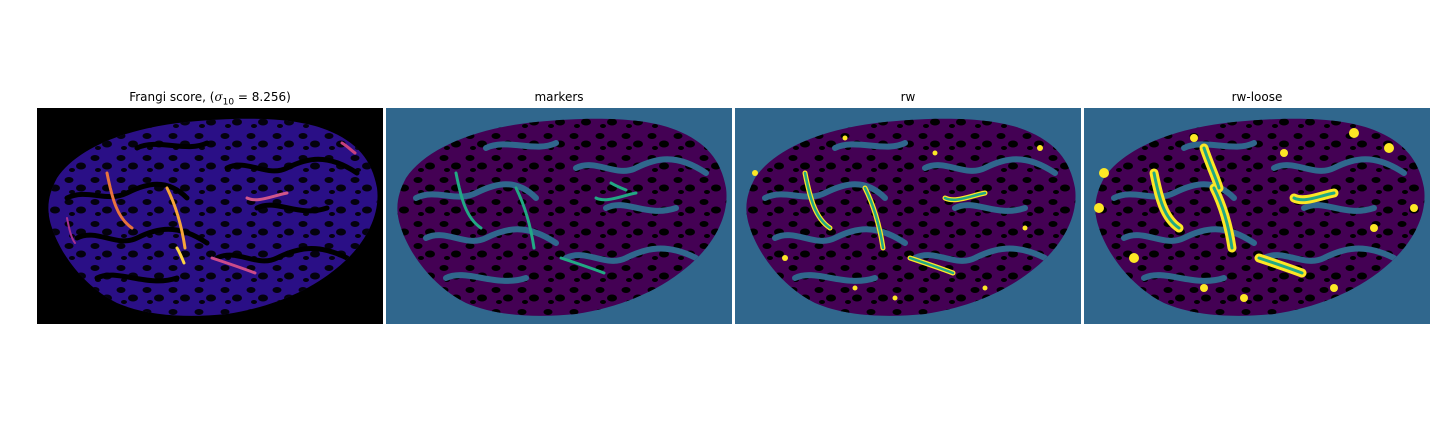 This screenshot has height=432, width=1440. What do you see at coordinates (559, 97) in the screenshot?
I see `markers-title: markers` at bounding box center [559, 97].